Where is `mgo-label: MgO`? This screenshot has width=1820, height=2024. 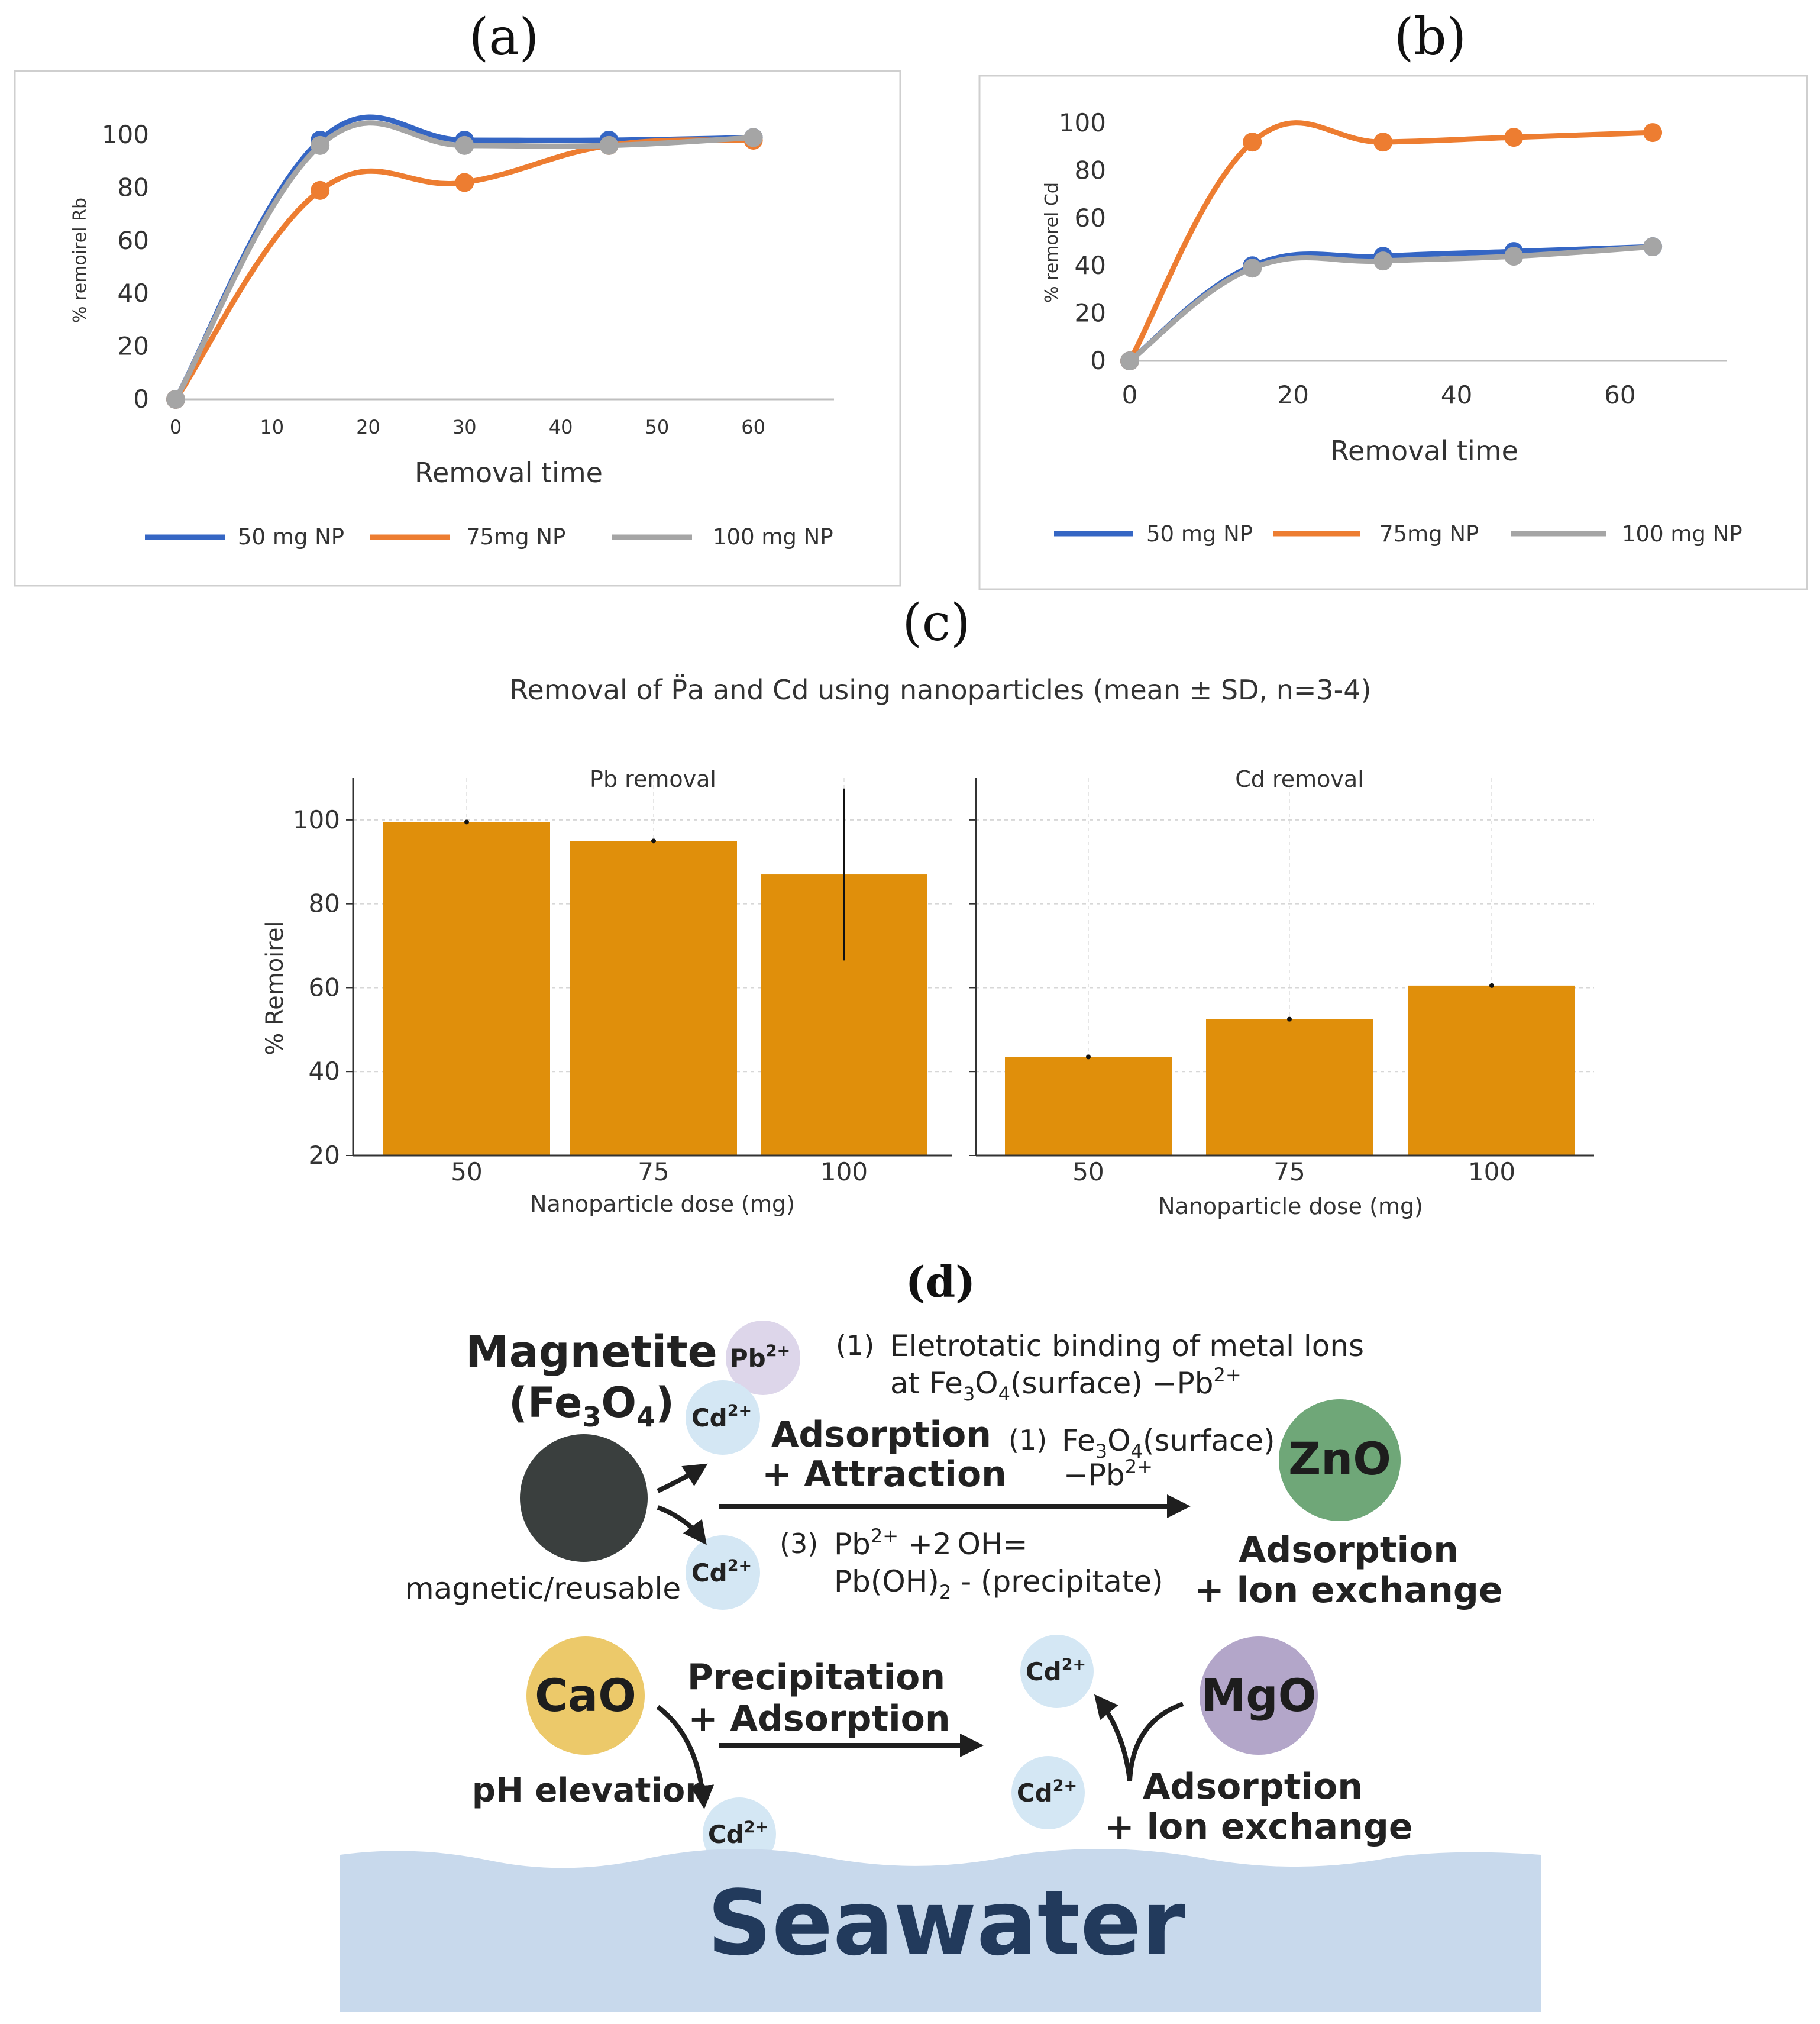 mgo-label: MgO is located at coordinates (1259, 1695).